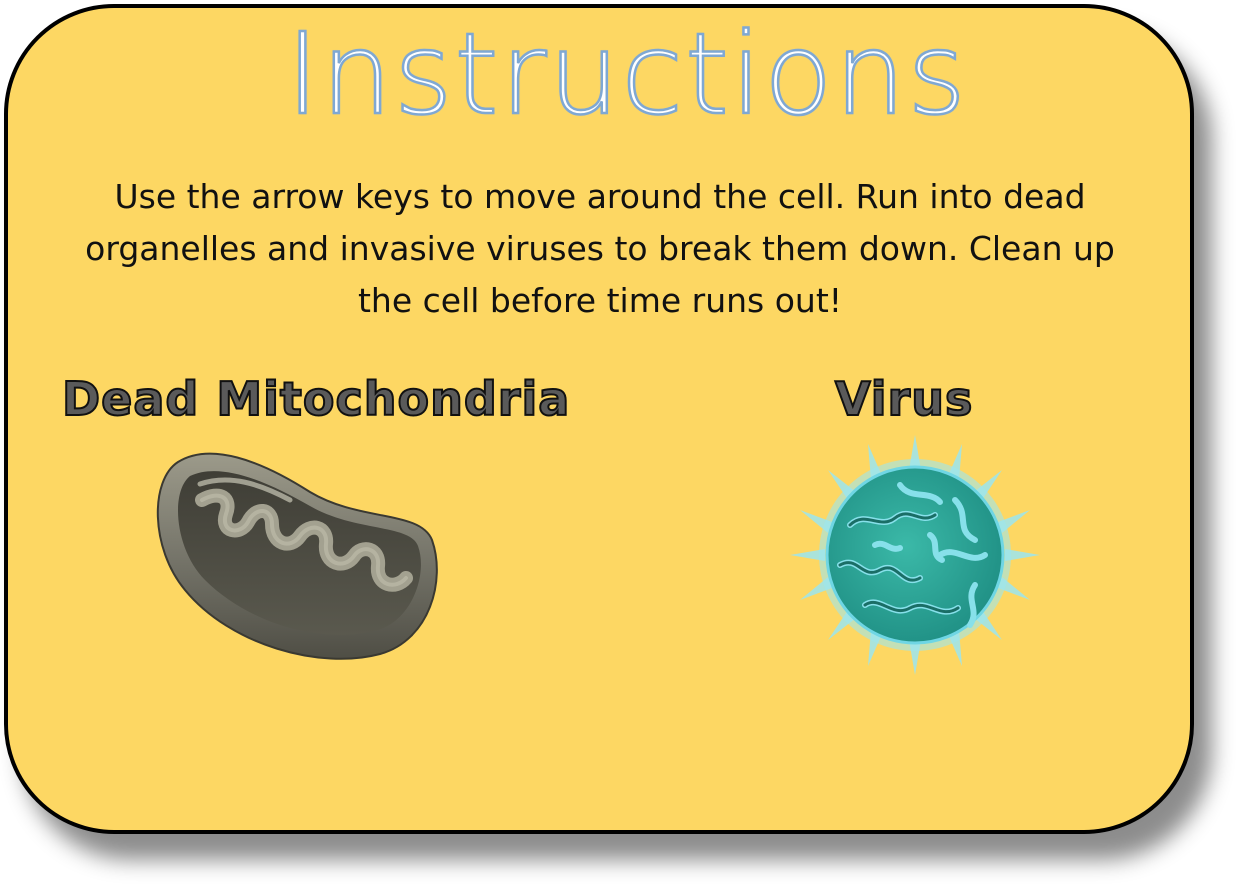  I want to click on page-title: Instructions, so click(626, 75).